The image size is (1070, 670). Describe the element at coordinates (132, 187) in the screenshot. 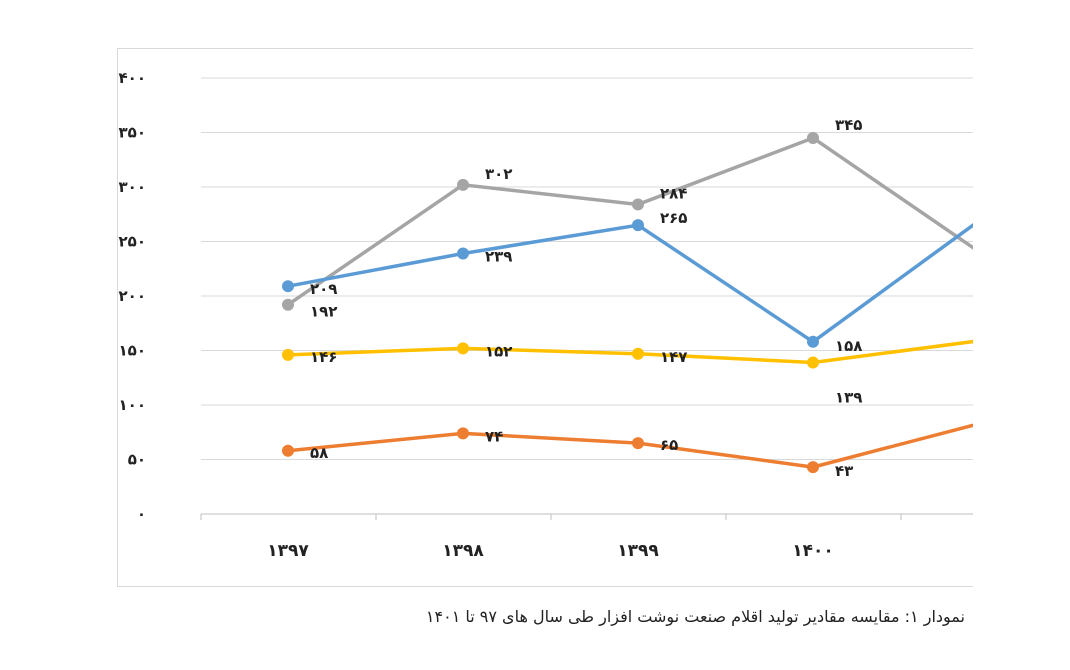

I see `y-tick-label: ۳۰۰` at that location.